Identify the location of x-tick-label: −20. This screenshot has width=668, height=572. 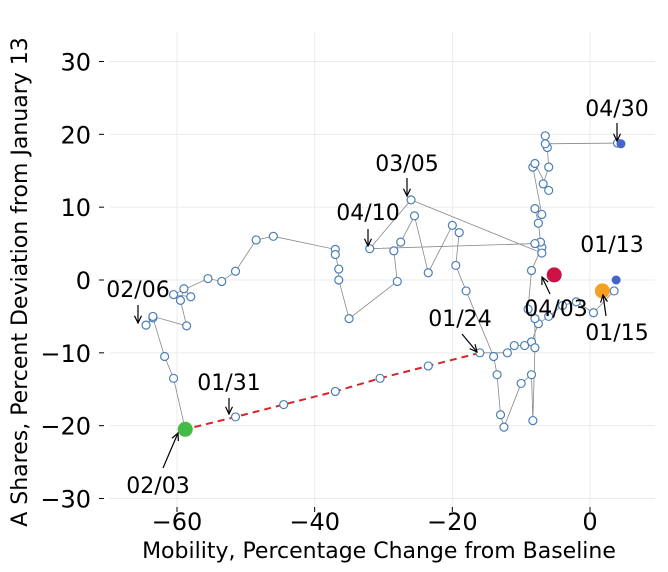
(452, 522).